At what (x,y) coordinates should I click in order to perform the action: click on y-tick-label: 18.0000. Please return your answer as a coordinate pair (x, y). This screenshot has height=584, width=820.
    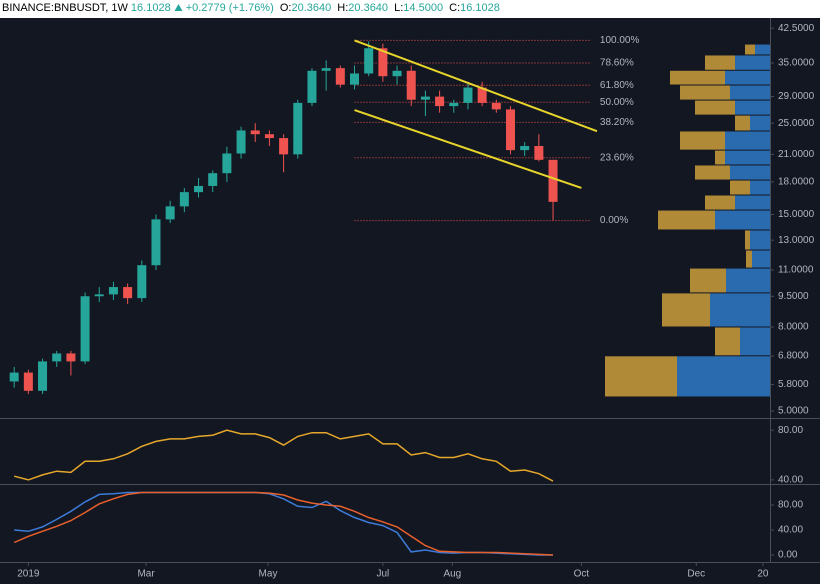
    Looking at the image, I should click on (796, 182).